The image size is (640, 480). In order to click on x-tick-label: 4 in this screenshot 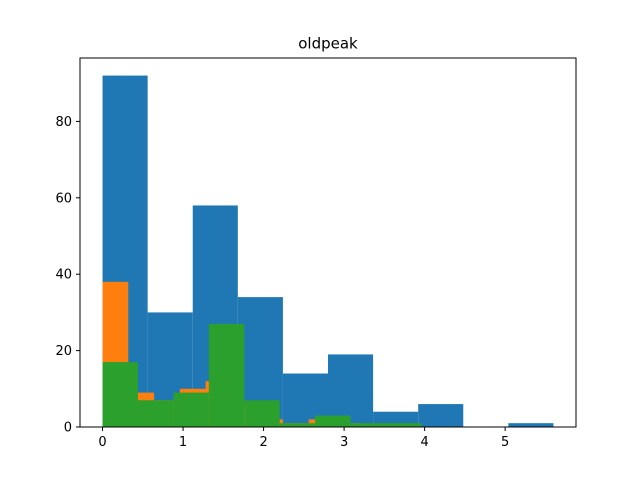, I will do `click(424, 442)`.